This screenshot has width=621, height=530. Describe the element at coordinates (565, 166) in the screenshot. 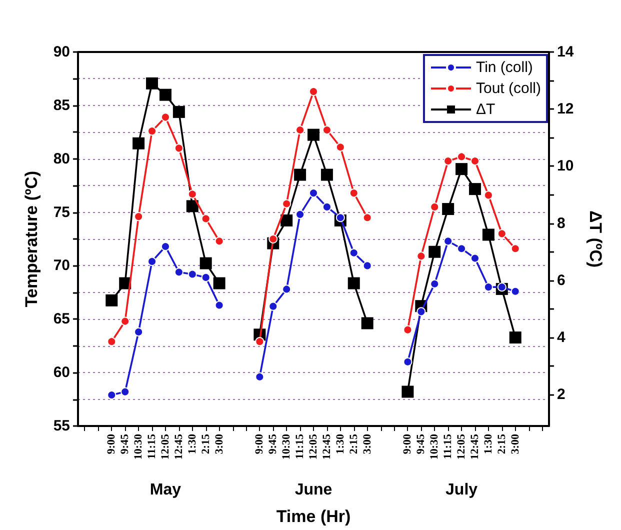

I see `y2-tick-label: 10` at that location.